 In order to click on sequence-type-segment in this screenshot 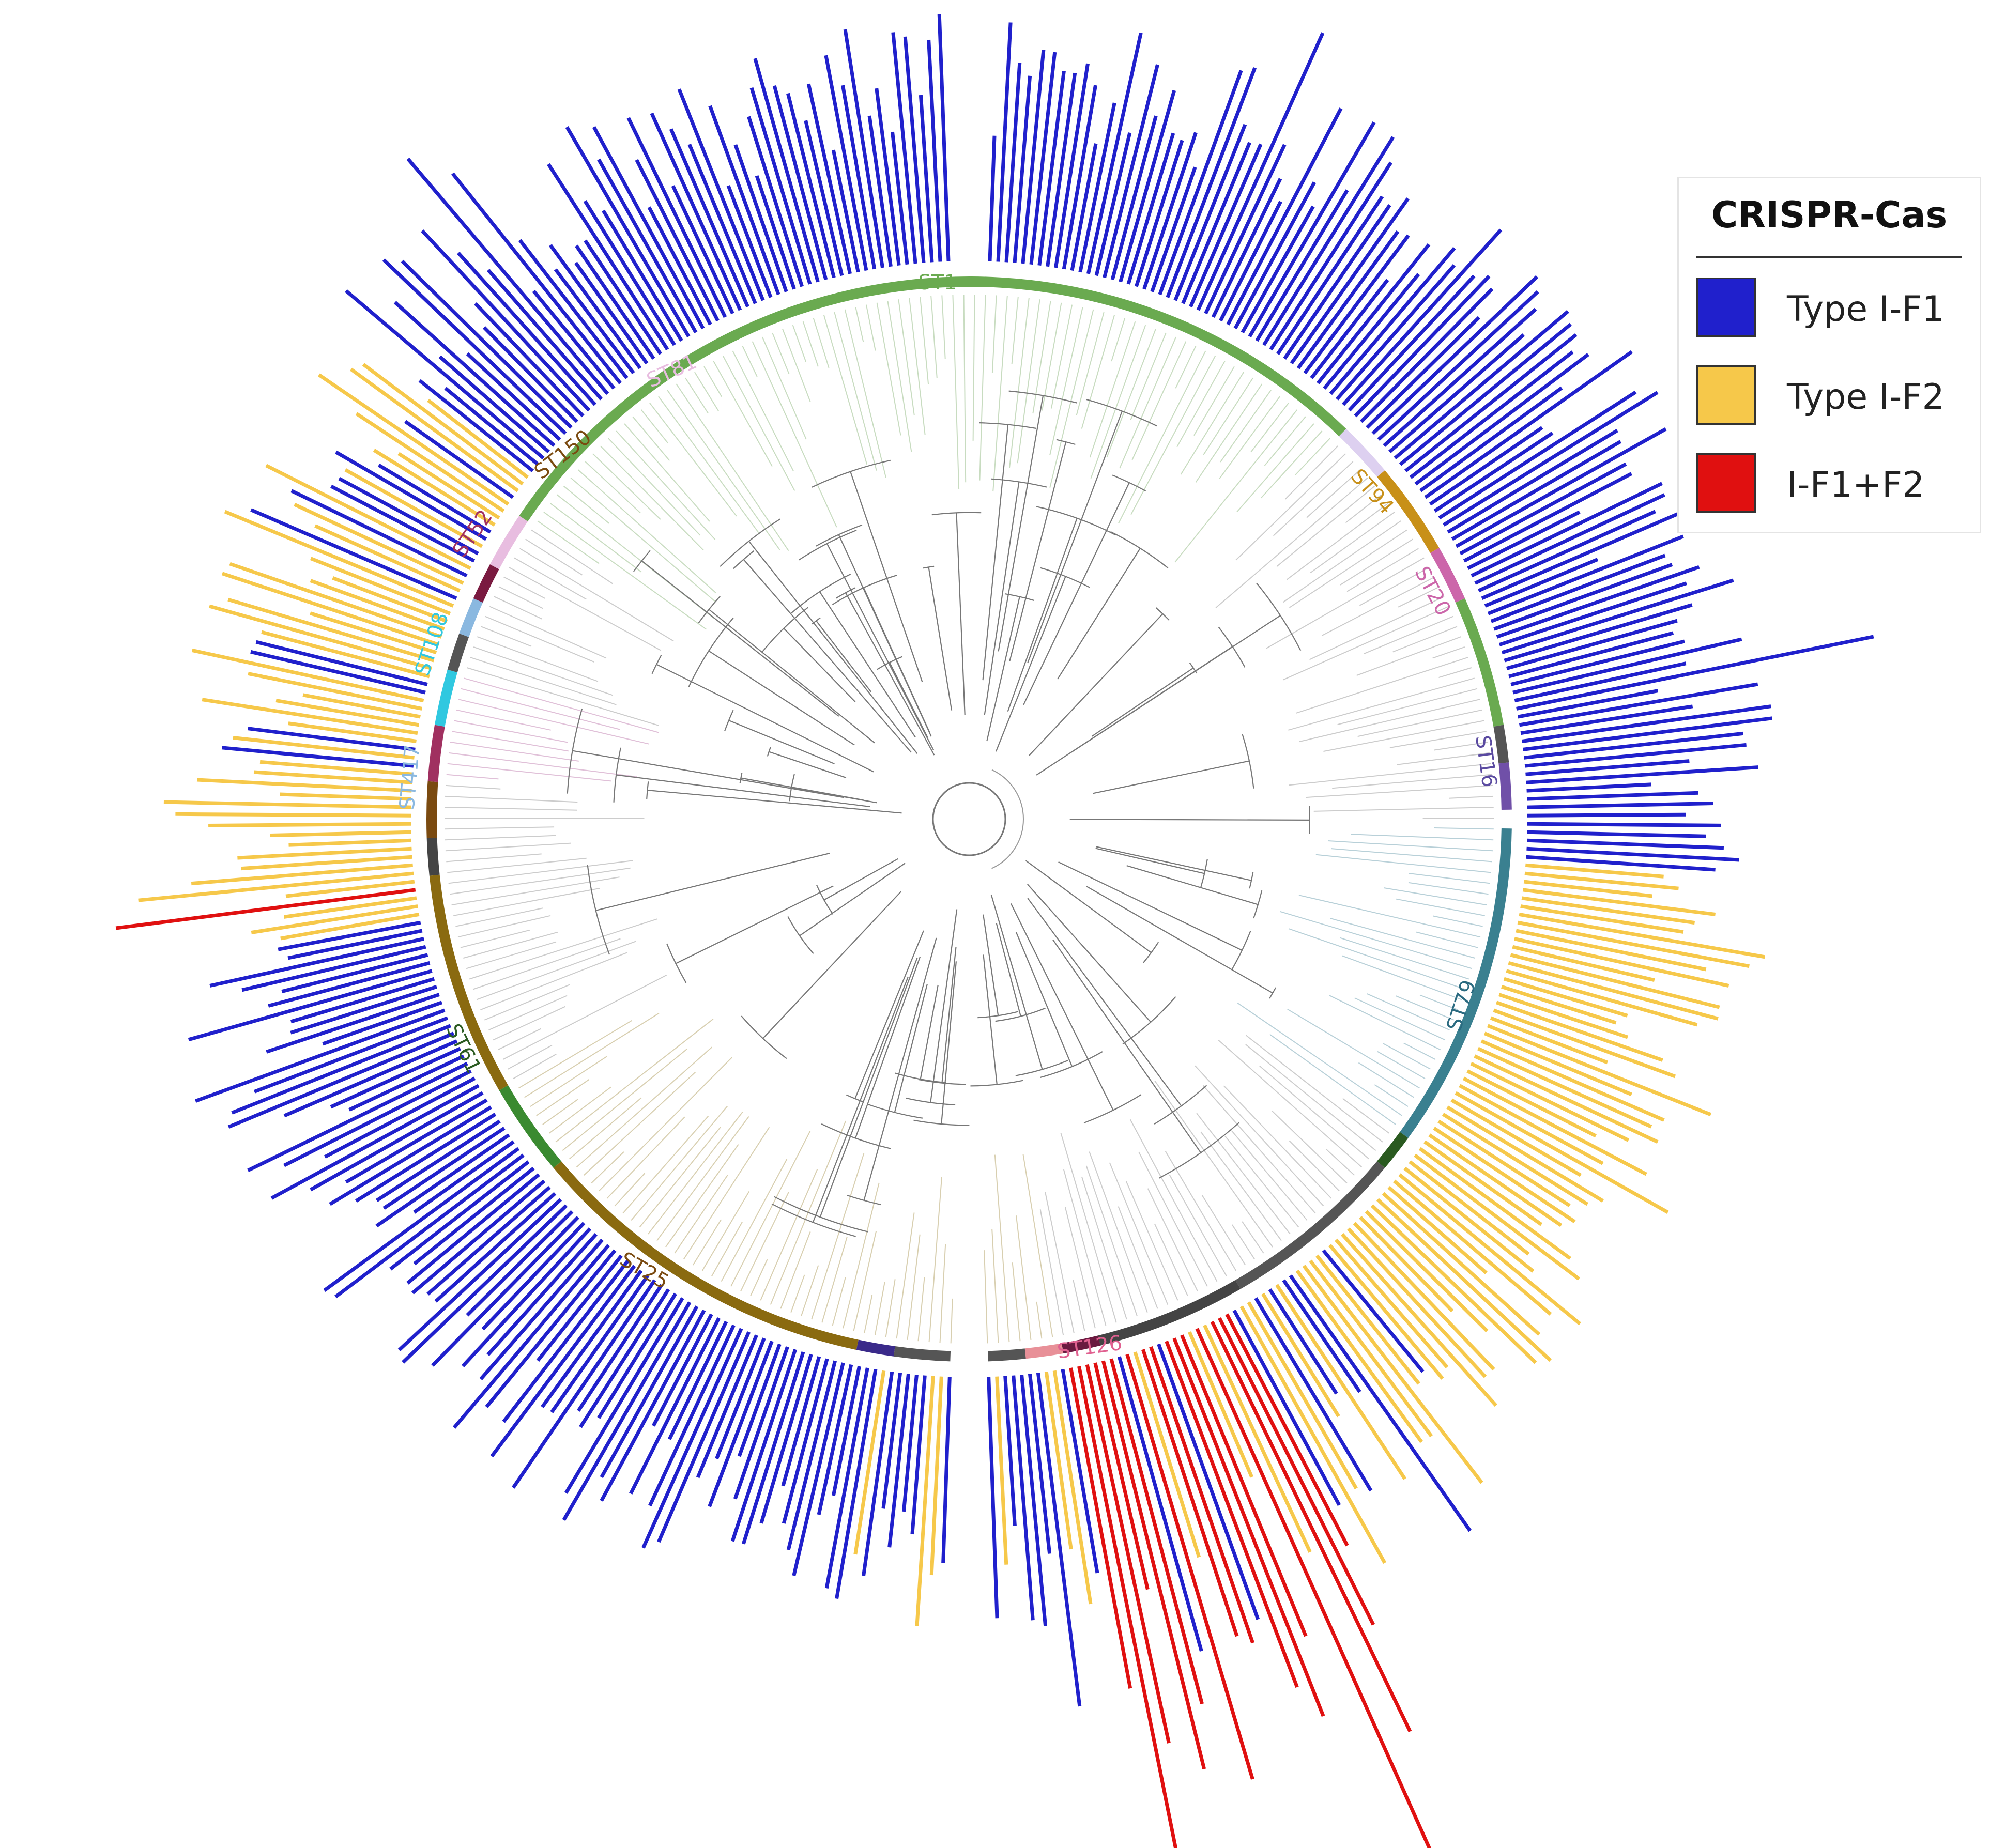, I will do `click(1408, 512)`.